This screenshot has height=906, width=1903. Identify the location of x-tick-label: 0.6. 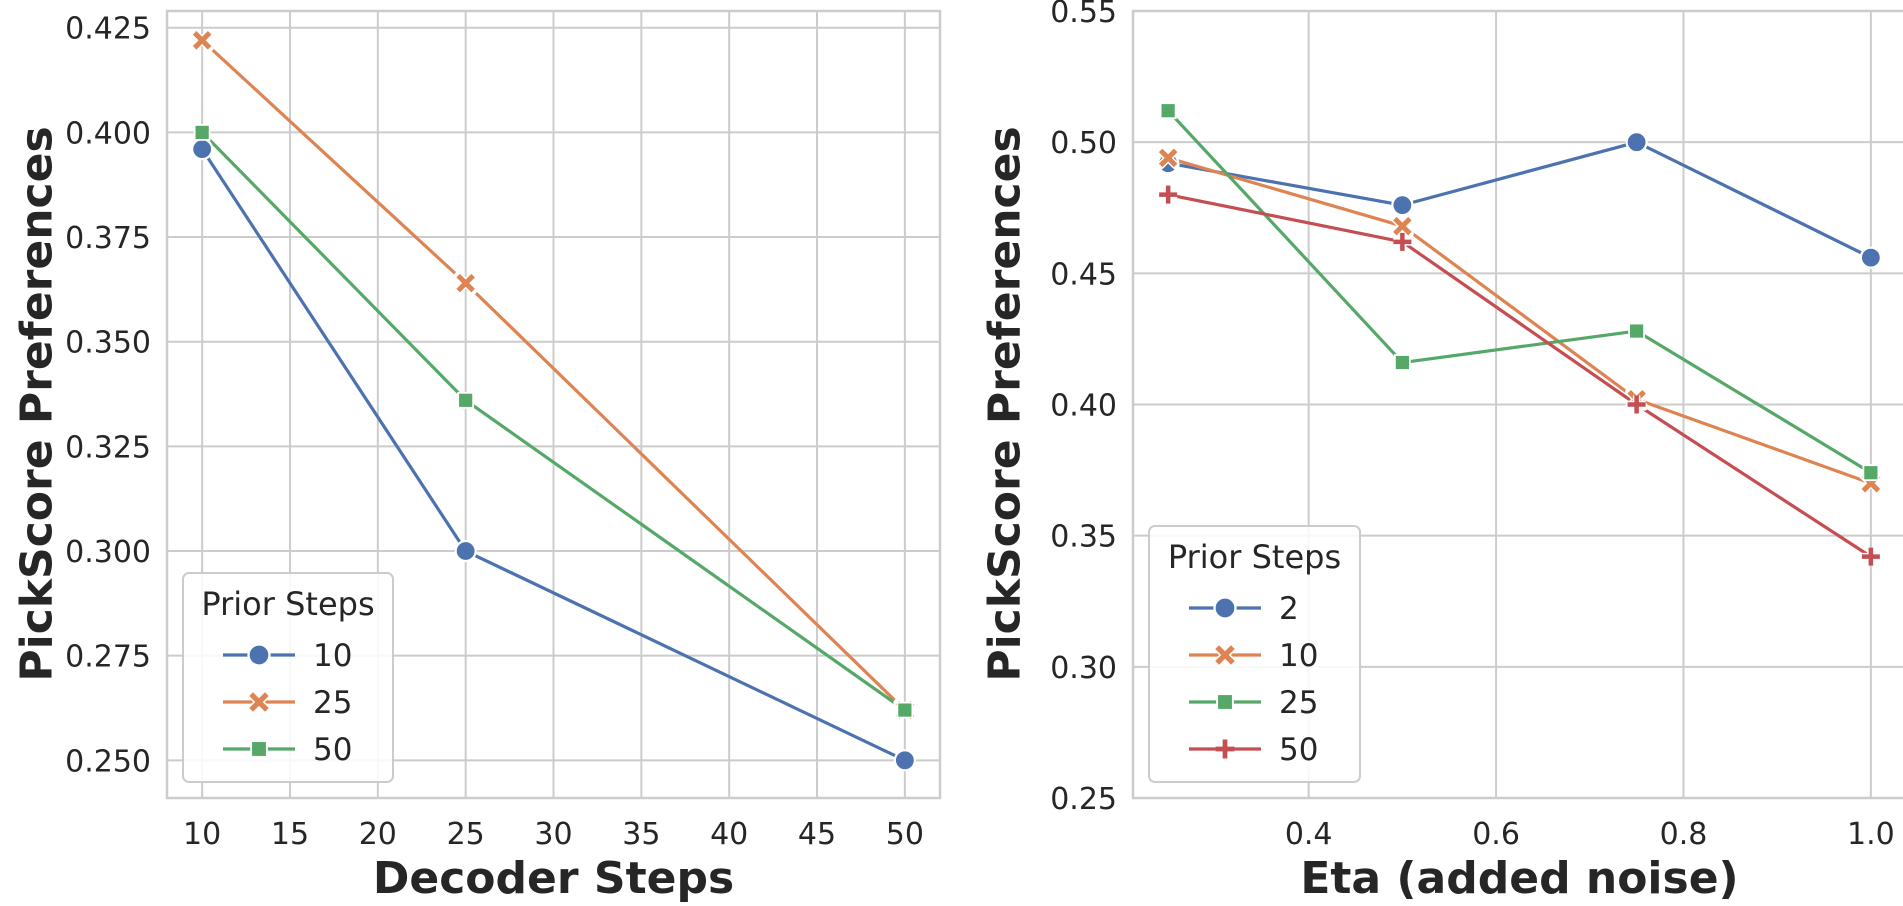
(1496, 834).